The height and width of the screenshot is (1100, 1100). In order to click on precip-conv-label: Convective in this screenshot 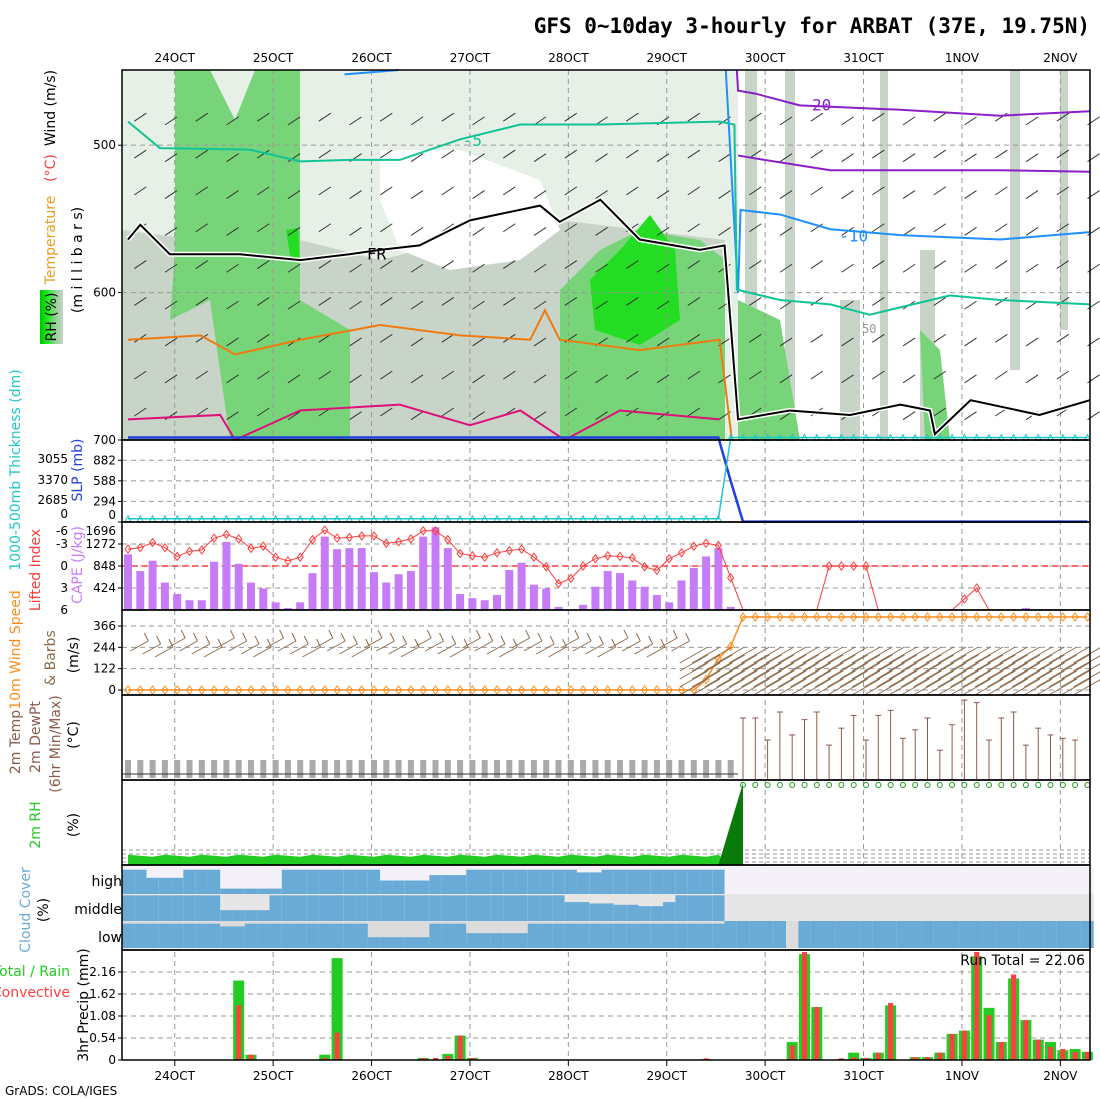, I will do `click(35, 993)`.